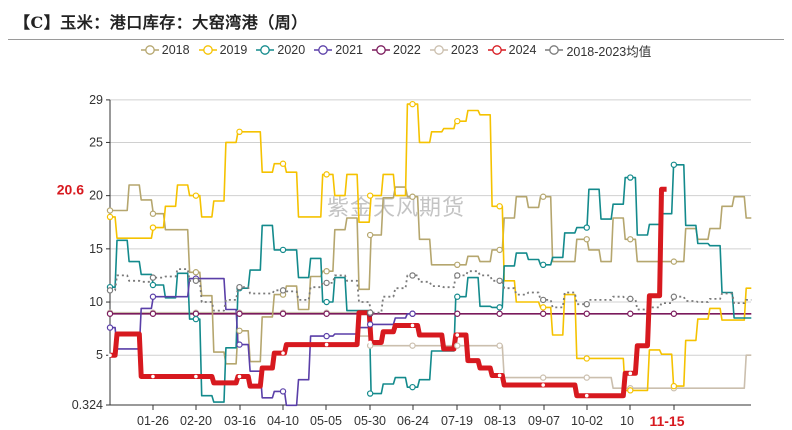 Image resolution: width=792 pixels, height=430 pixels. I want to click on legend: 2018 2019 2020 2021 2022 2023 2024 2018-2023均值, so click(396, 50).